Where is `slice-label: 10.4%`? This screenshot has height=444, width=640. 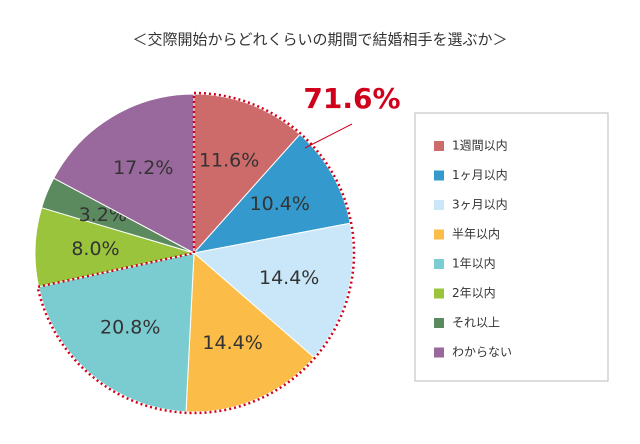
slice-label: 10.4% is located at coordinates (280, 204).